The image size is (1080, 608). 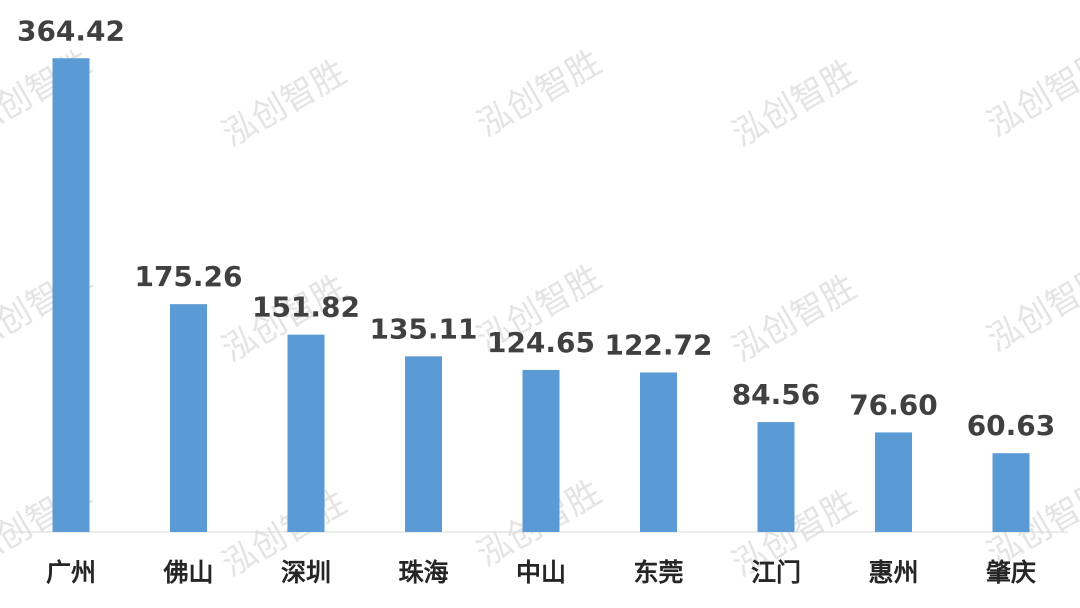 I want to click on value-label: 60.63, so click(x=1011, y=425).